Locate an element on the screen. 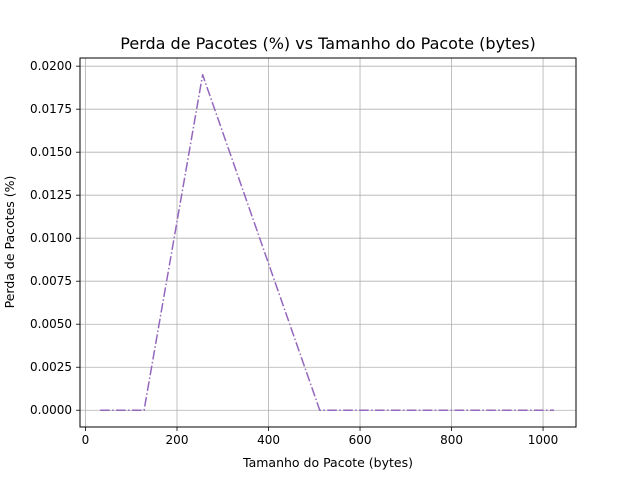 Image resolution: width=640 pixels, height=480 pixels. y-tick-label: 0.0100 is located at coordinates (51, 238).